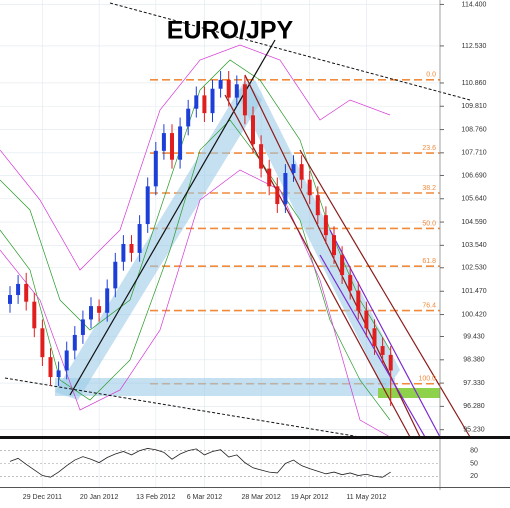 The height and width of the screenshot is (508, 510). What do you see at coordinates (474, 336) in the screenshot?
I see `y-tick-label: 99.430` at bounding box center [474, 336].